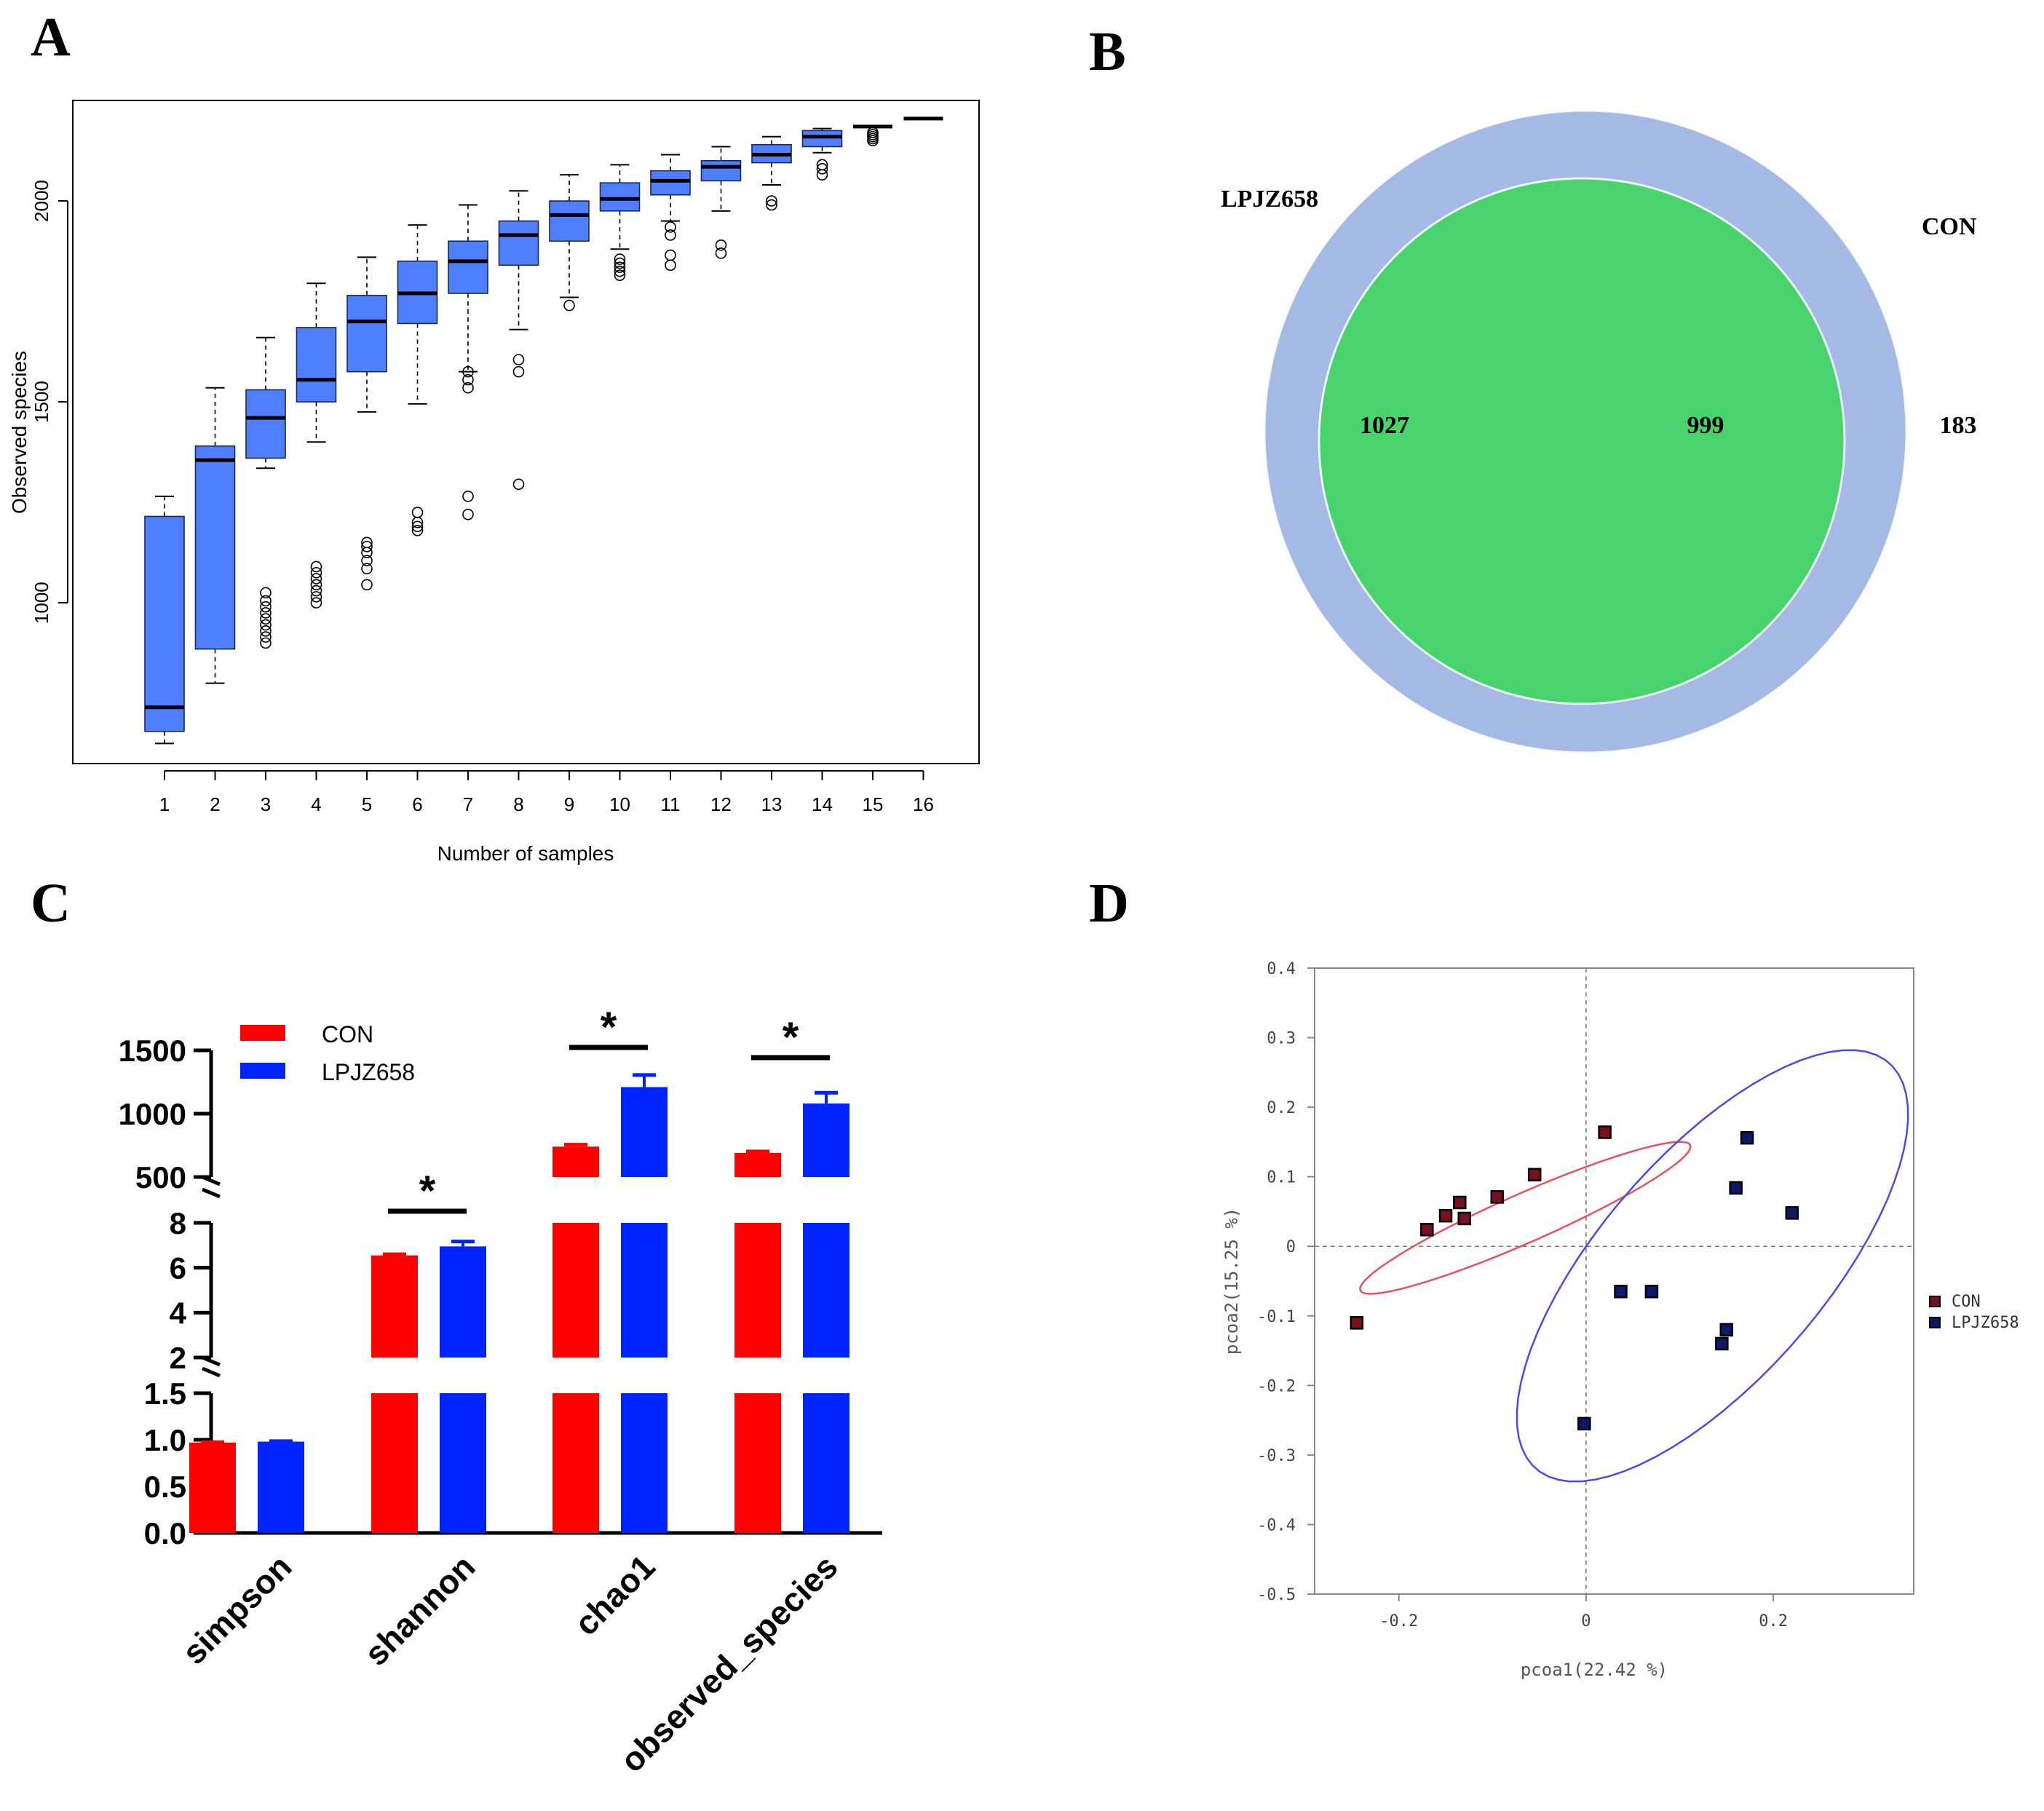  Describe the element at coordinates (178, 1358) in the screenshot. I see `alpha-axis-tick-label: 2` at that location.